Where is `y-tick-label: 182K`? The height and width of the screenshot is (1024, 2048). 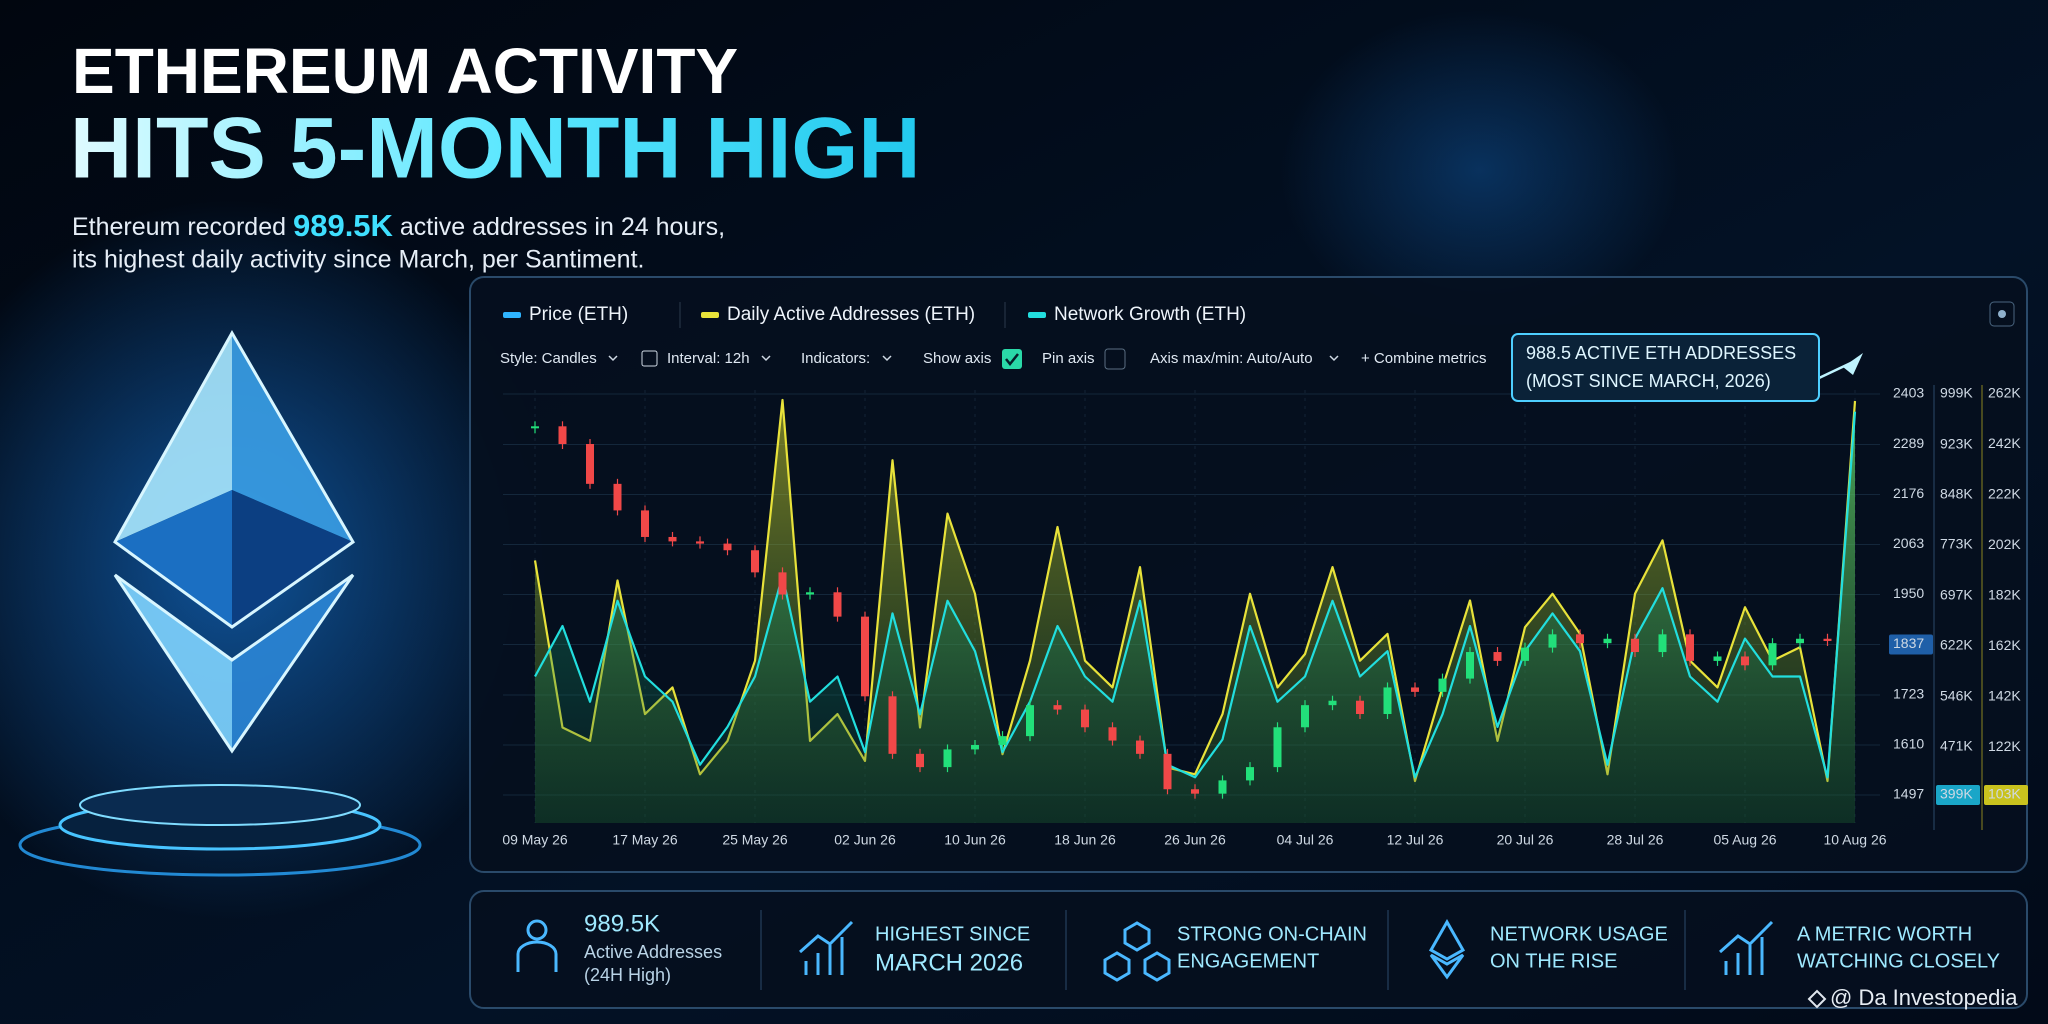
y-tick-label: 182K is located at coordinates (2004, 594).